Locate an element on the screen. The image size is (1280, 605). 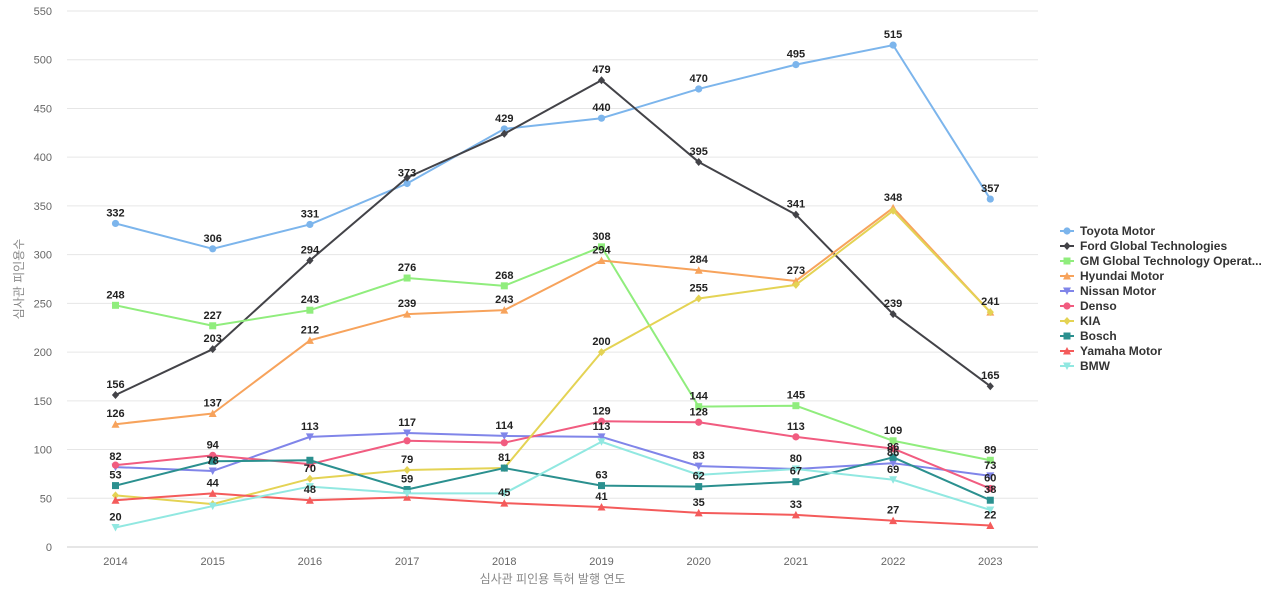
legend-label: BMW is located at coordinates (1095, 366).